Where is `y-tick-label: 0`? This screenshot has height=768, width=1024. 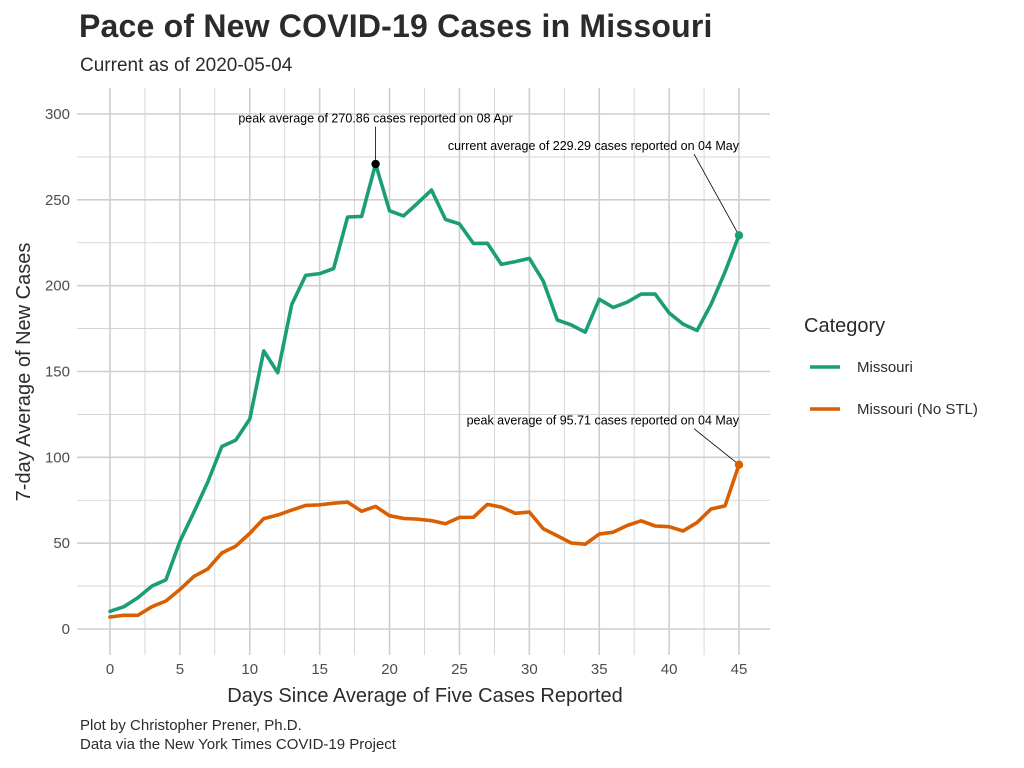
y-tick-label: 0 is located at coordinates (66, 629).